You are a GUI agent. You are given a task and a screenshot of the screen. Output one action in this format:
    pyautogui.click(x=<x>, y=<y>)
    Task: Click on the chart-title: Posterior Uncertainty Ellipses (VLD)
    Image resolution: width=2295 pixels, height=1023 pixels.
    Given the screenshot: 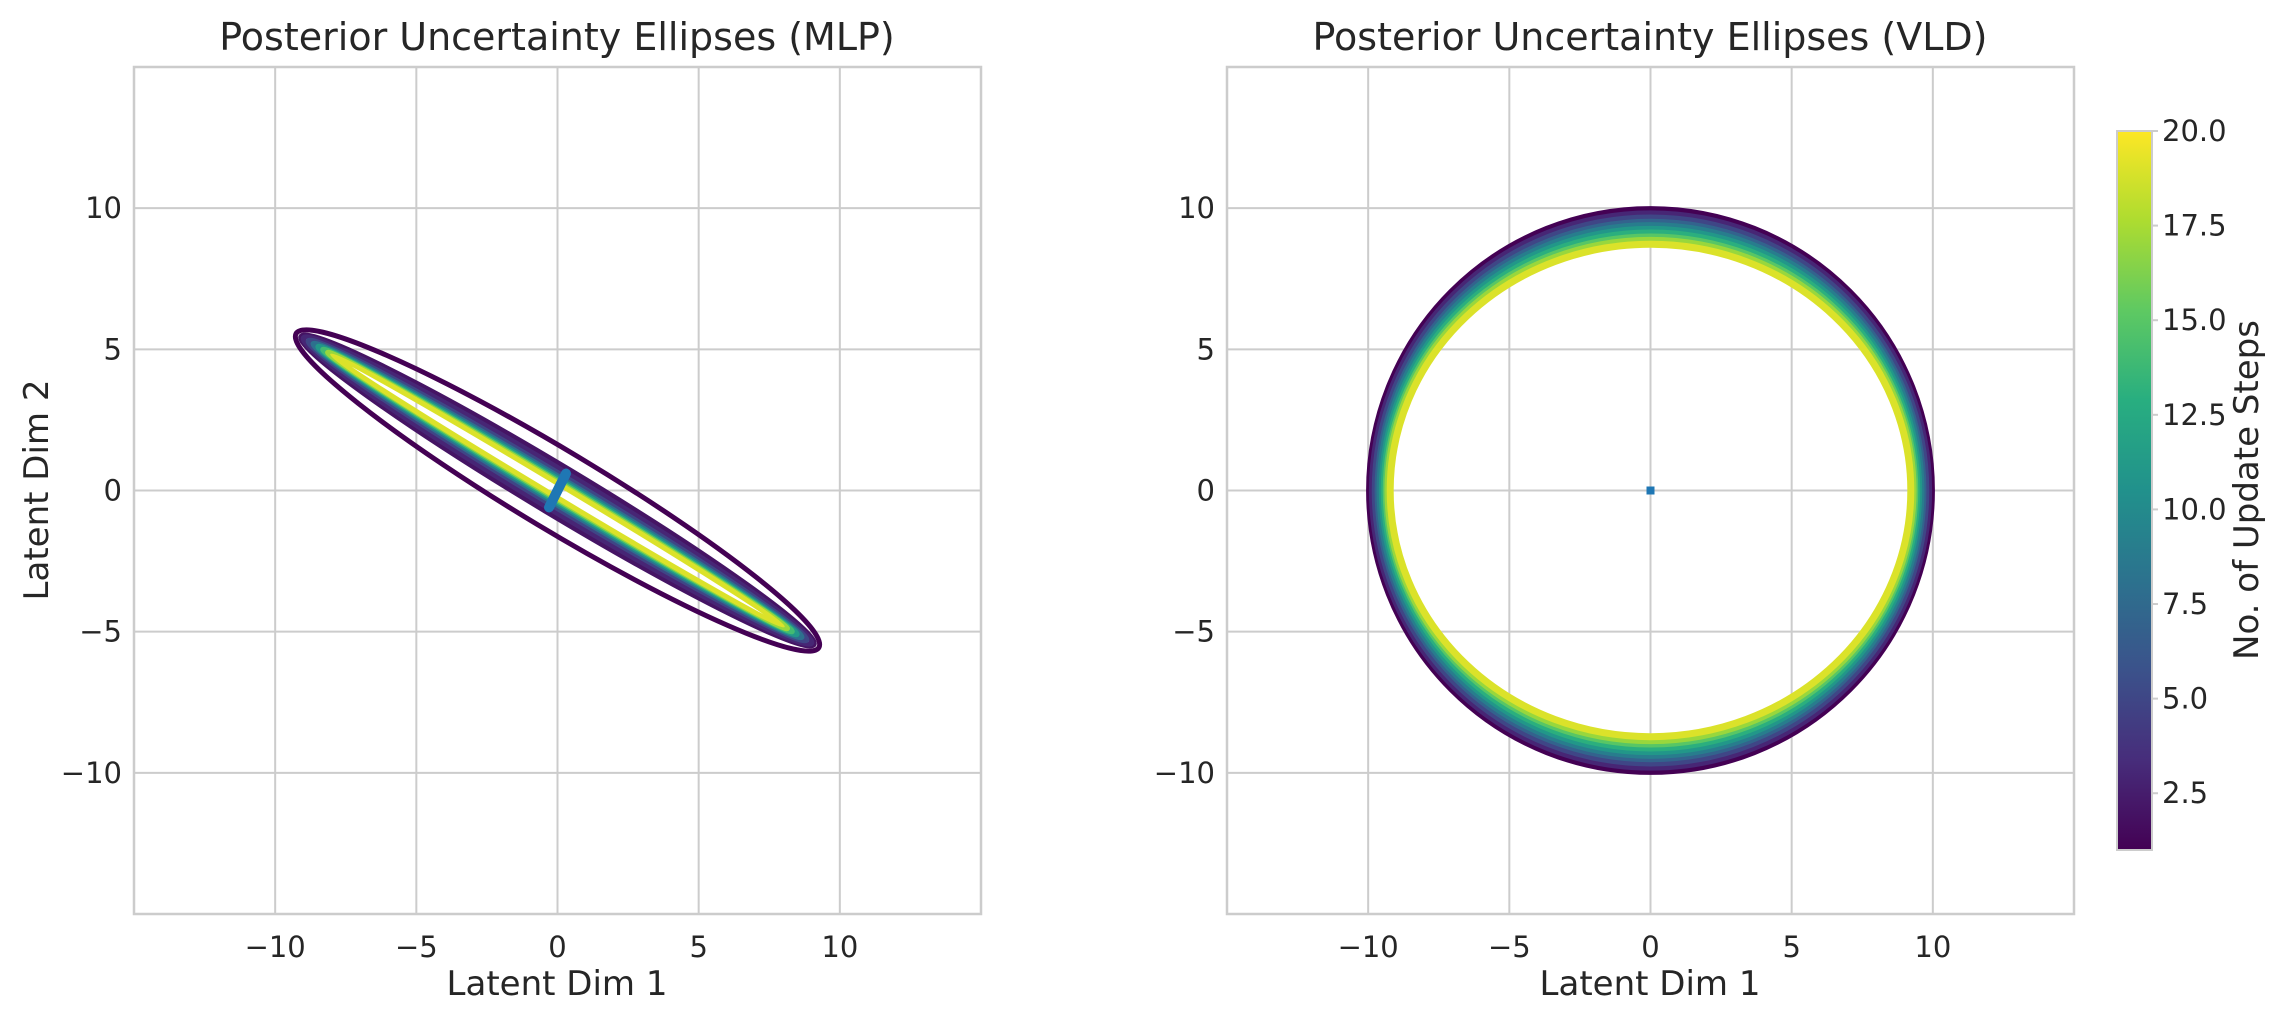 What is the action you would take?
    pyautogui.click(x=1649, y=37)
    